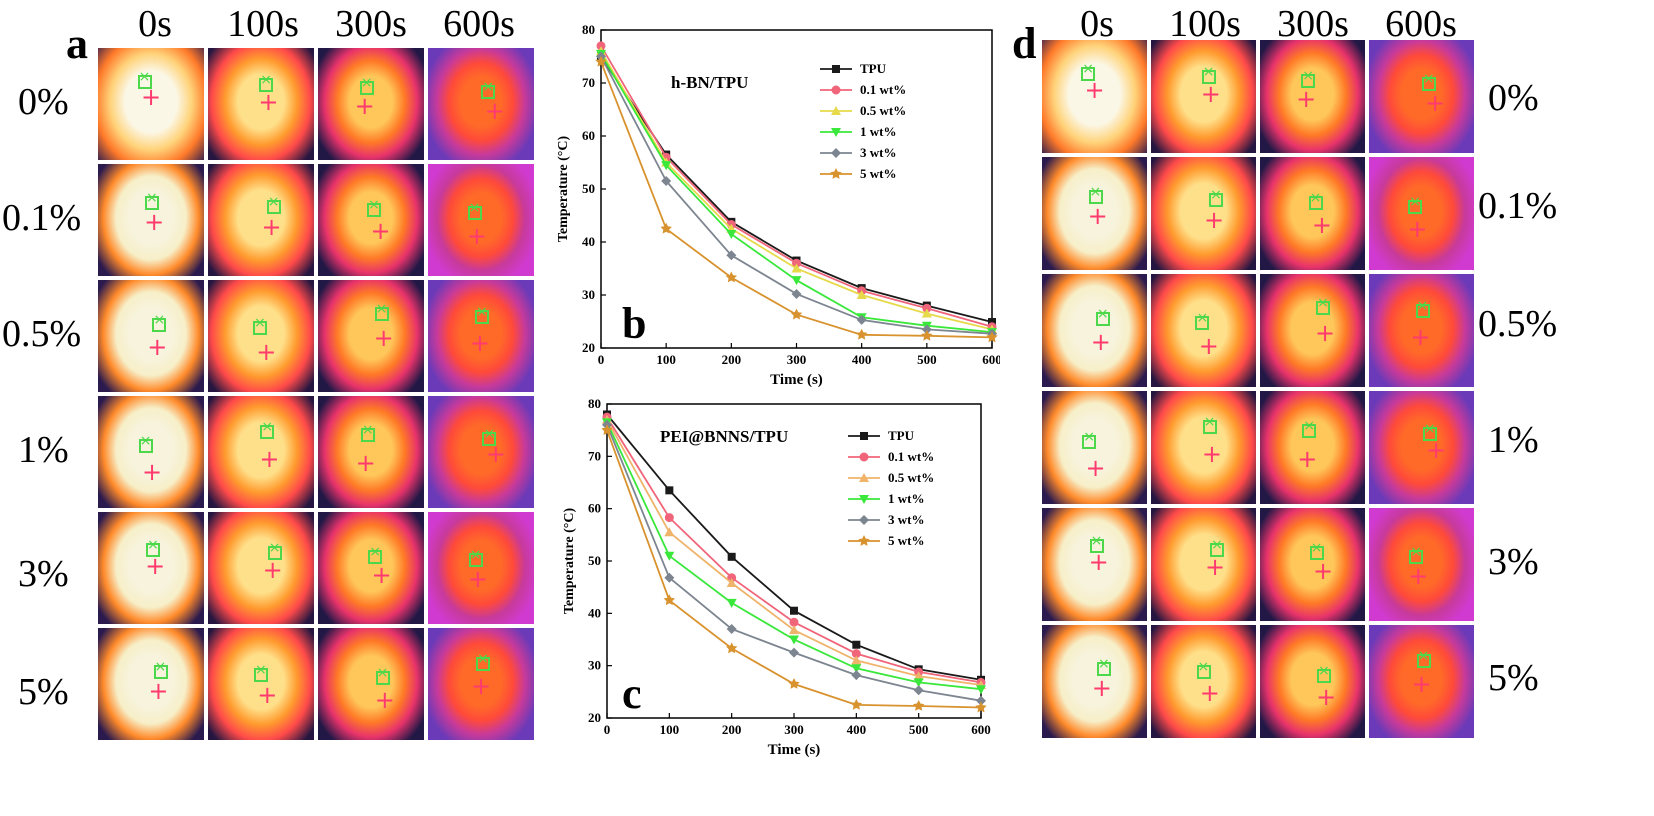 The width and height of the screenshot is (1654, 816). Describe the element at coordinates (878, 173) in the screenshot. I see `legend-label: 5 wt%` at that location.